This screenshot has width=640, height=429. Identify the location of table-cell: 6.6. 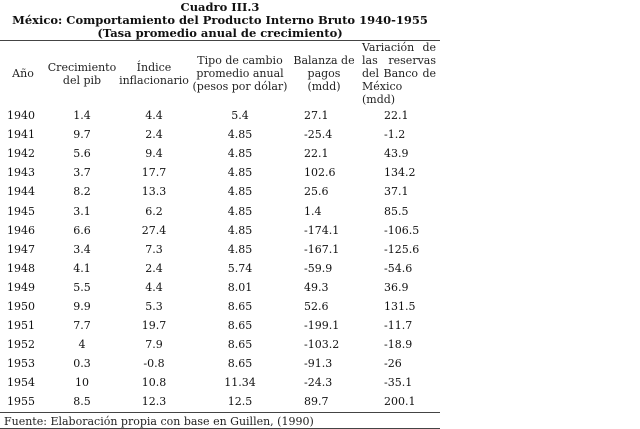
(82, 230).